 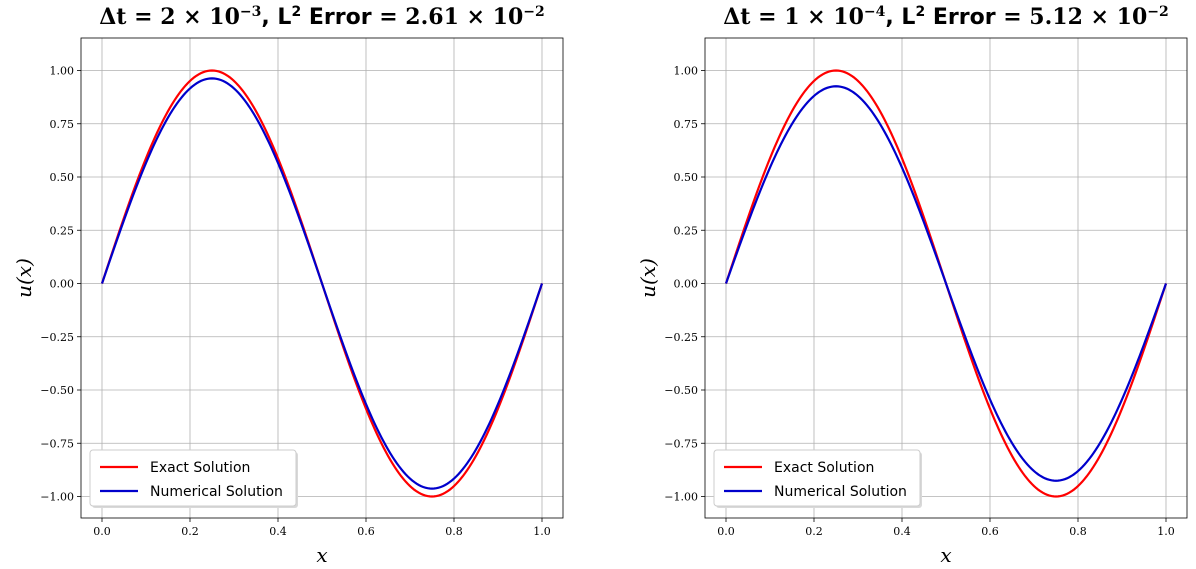 What do you see at coordinates (946, 17) in the screenshot?
I see `chart-title: Δt = 1 × 10−4, L2 Error = 5.12 × 10−2` at bounding box center [946, 17].